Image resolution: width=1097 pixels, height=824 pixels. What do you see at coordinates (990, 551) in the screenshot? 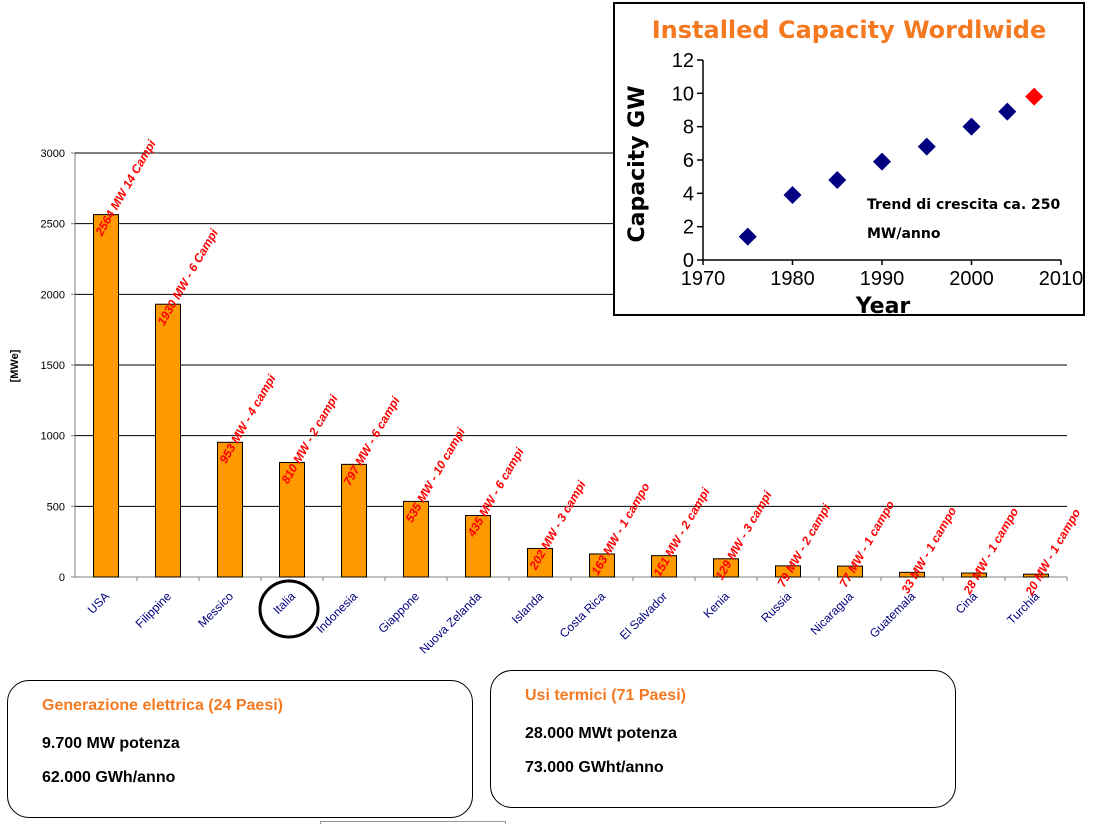
I see `data-label: 28 MW - 1 campo` at bounding box center [990, 551].